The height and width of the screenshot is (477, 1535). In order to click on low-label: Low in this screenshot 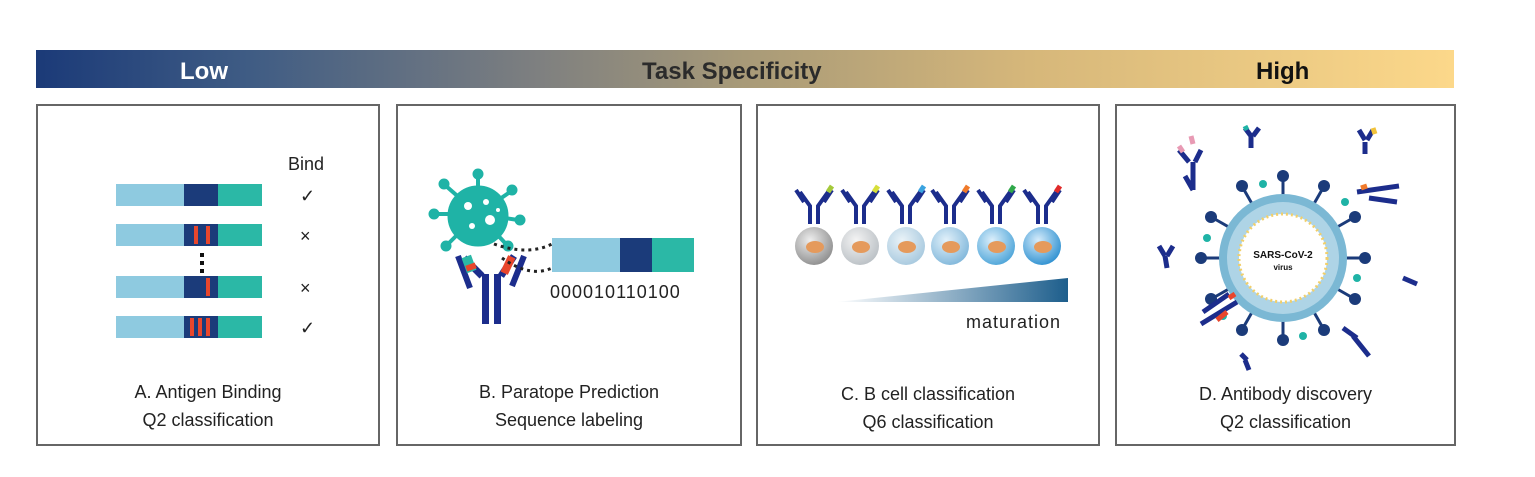, I will do `click(204, 71)`.